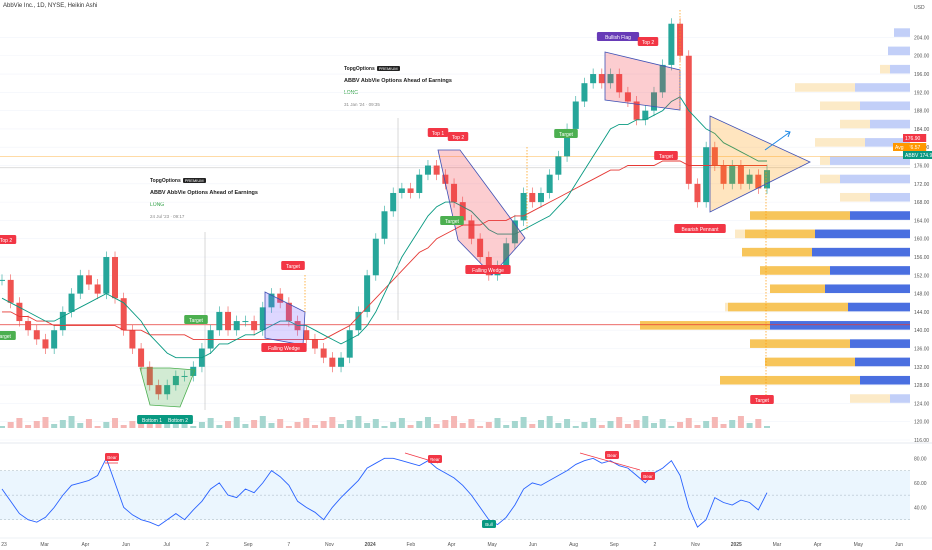 The height and width of the screenshot is (550, 932). Describe the element at coordinates (922, 167) in the screenshot. I see `price-tick-label: 176.00` at that location.